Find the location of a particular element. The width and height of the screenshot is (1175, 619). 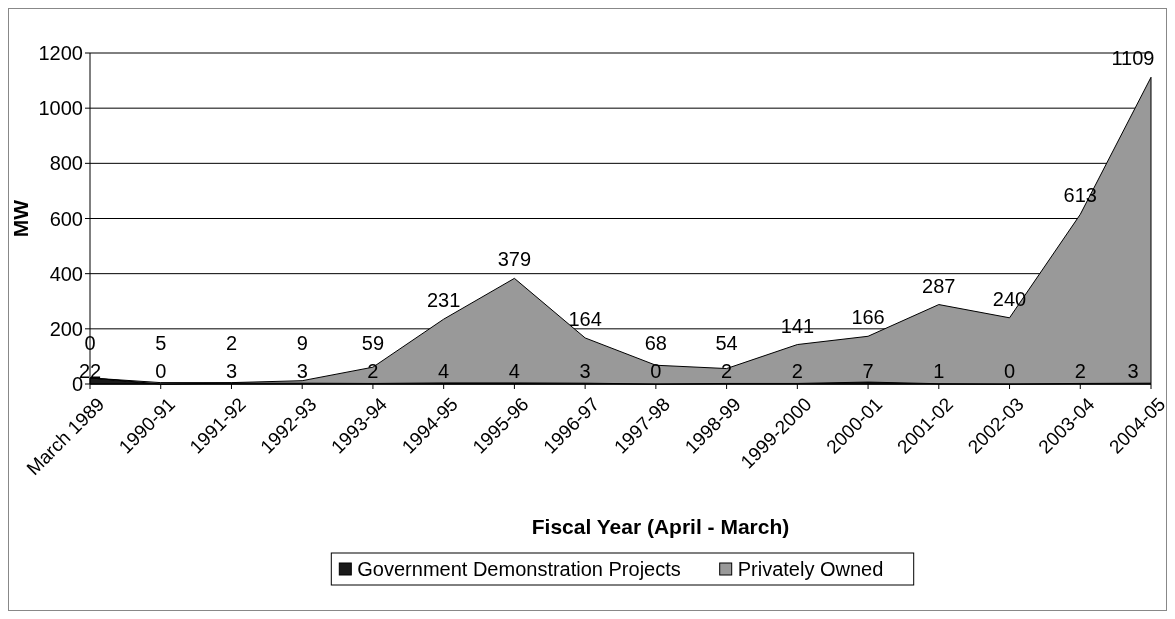

data-label: 1109 is located at coordinates (1133, 58).